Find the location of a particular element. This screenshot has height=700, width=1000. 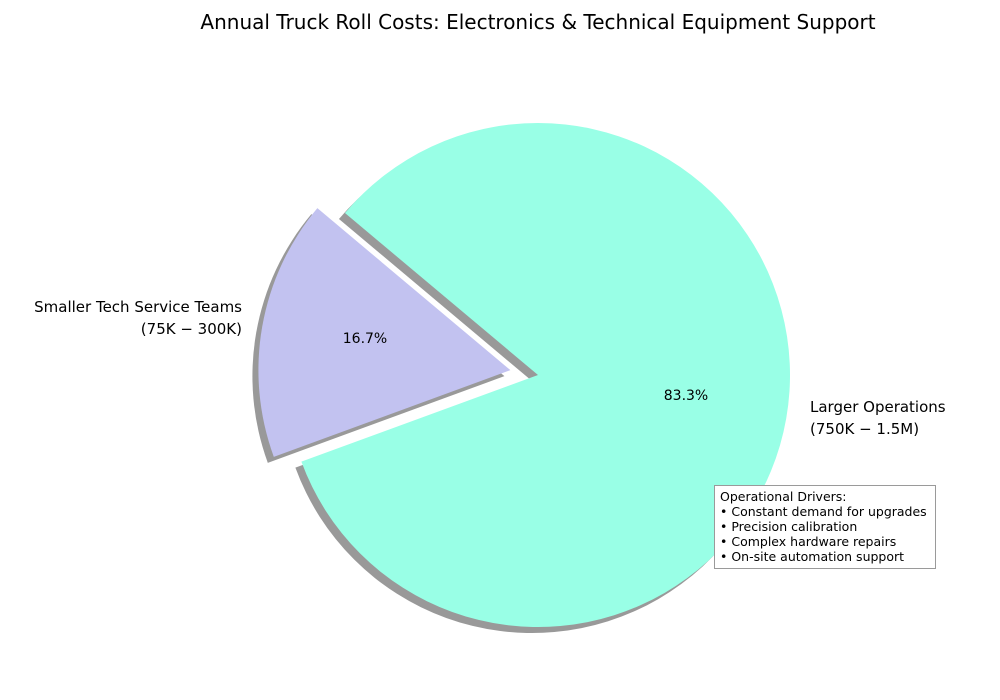

percent-label-larger: 83.3% is located at coordinates (686, 396).